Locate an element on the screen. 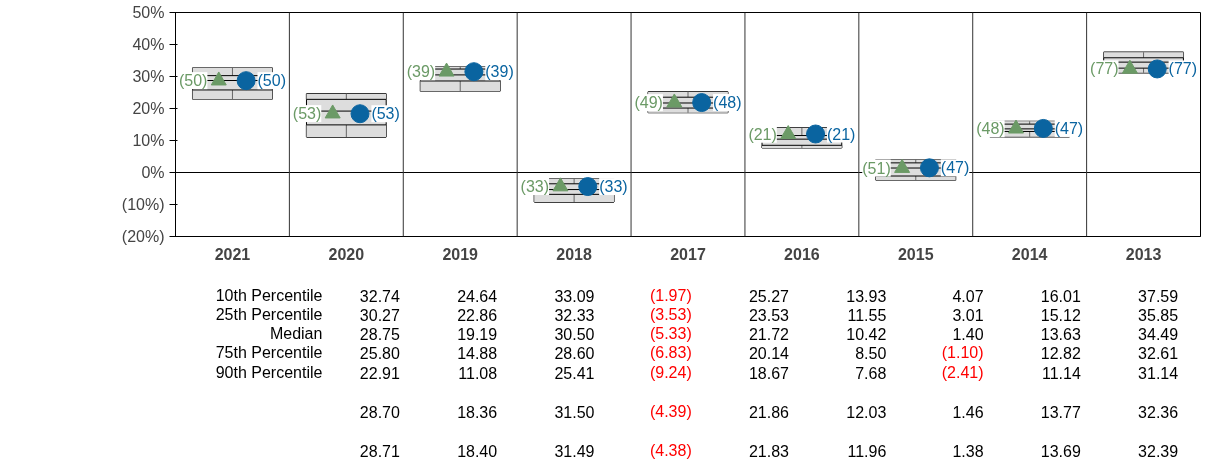 The width and height of the screenshot is (1214, 462). text: 37.59 is located at coordinates (1158, 296).